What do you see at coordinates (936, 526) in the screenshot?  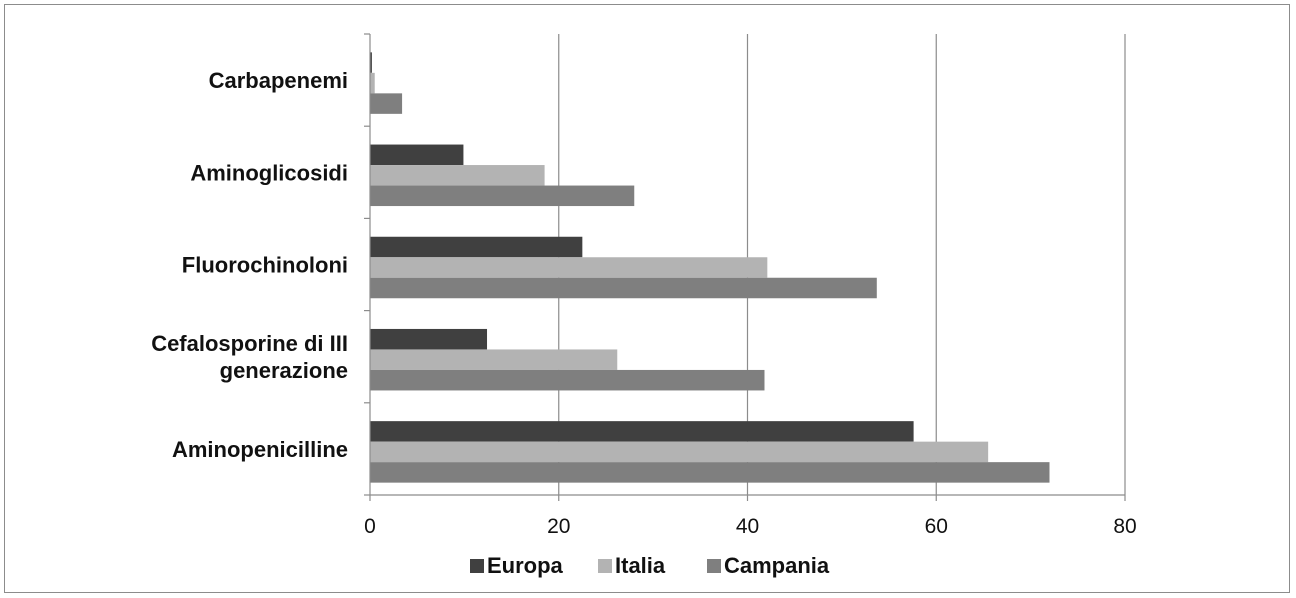 I see `x-tick-label: 60` at bounding box center [936, 526].